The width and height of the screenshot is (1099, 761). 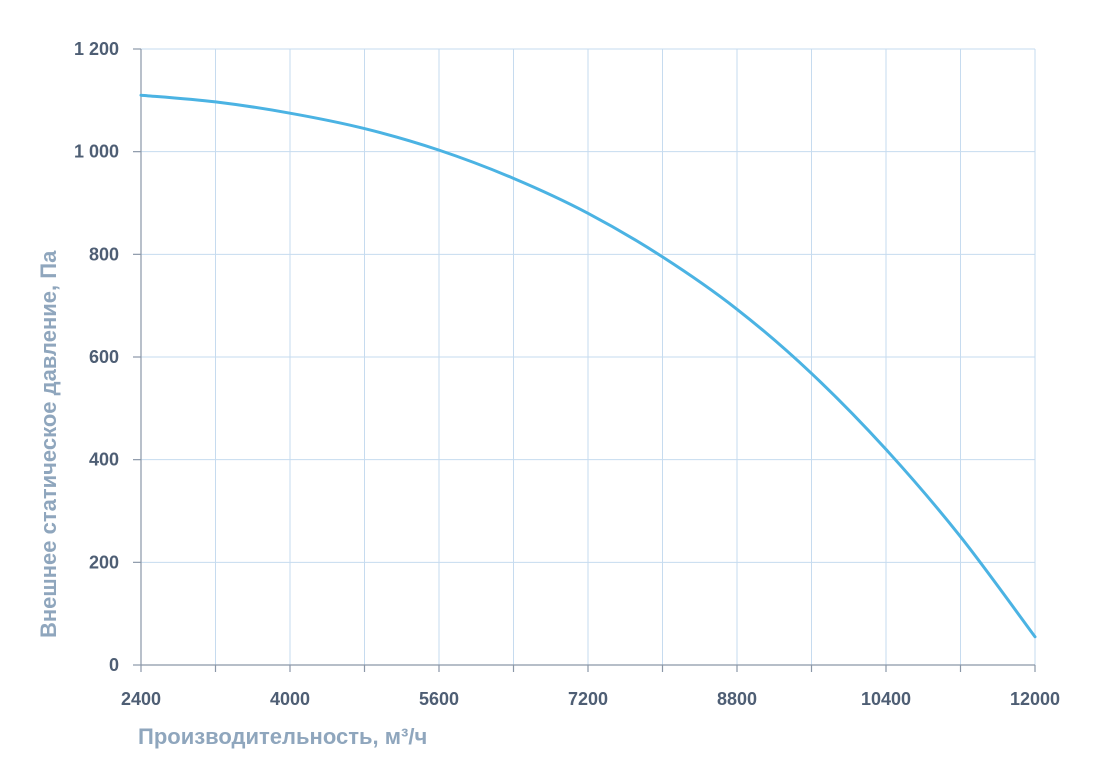 I want to click on x-tick-label: 5600, so click(x=439, y=699).